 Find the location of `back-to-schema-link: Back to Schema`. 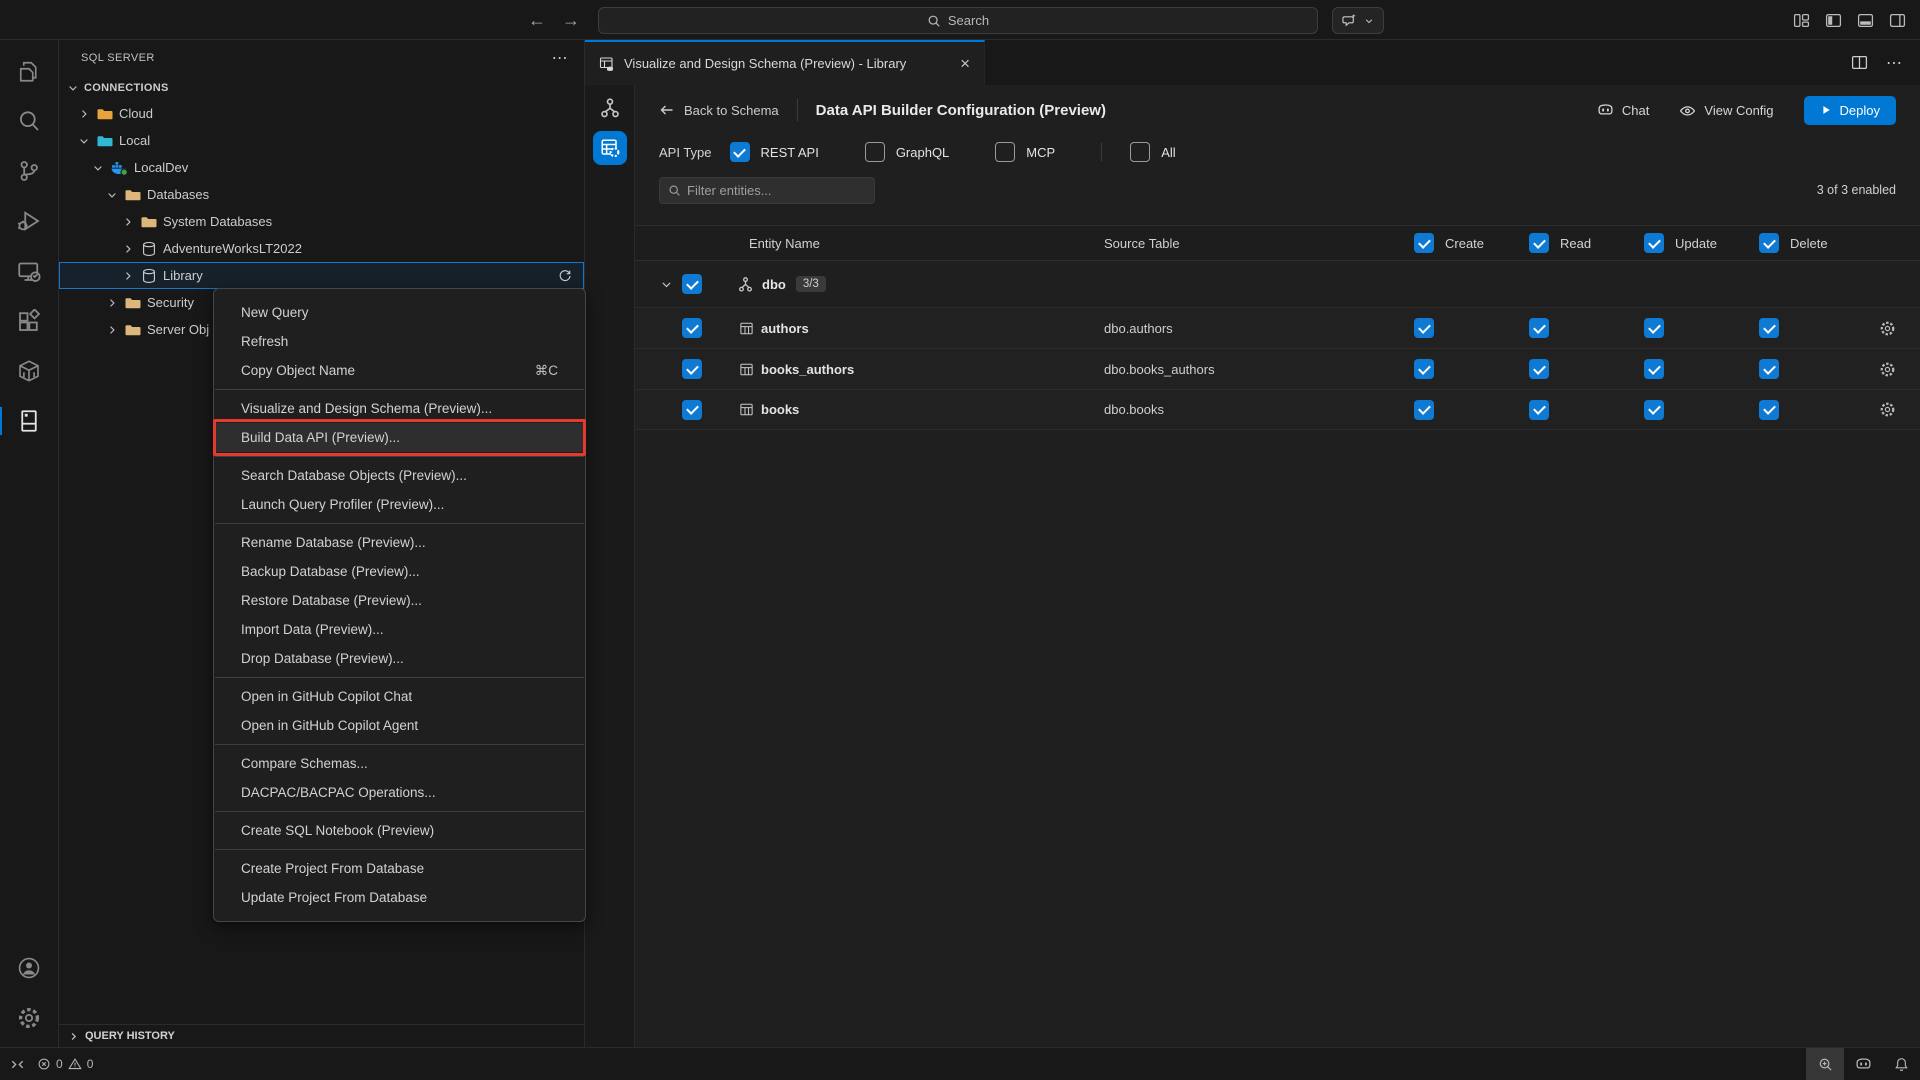

back-to-schema-link: Back to Schema is located at coordinates (719, 110).